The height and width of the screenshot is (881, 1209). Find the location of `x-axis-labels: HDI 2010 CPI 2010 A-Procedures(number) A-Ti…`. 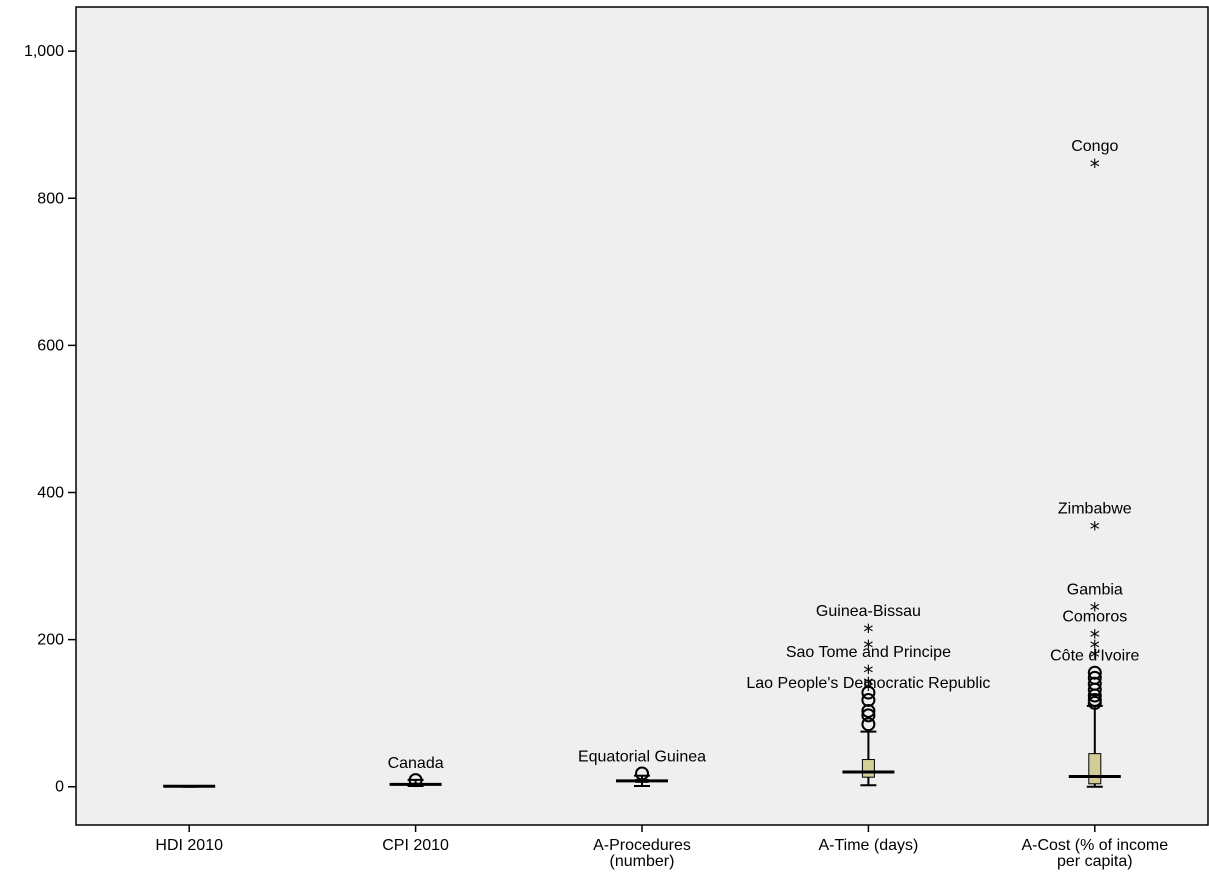

x-axis-labels: HDI 2010 CPI 2010 A-Procedures(number) A-Ti… is located at coordinates (661, 847).